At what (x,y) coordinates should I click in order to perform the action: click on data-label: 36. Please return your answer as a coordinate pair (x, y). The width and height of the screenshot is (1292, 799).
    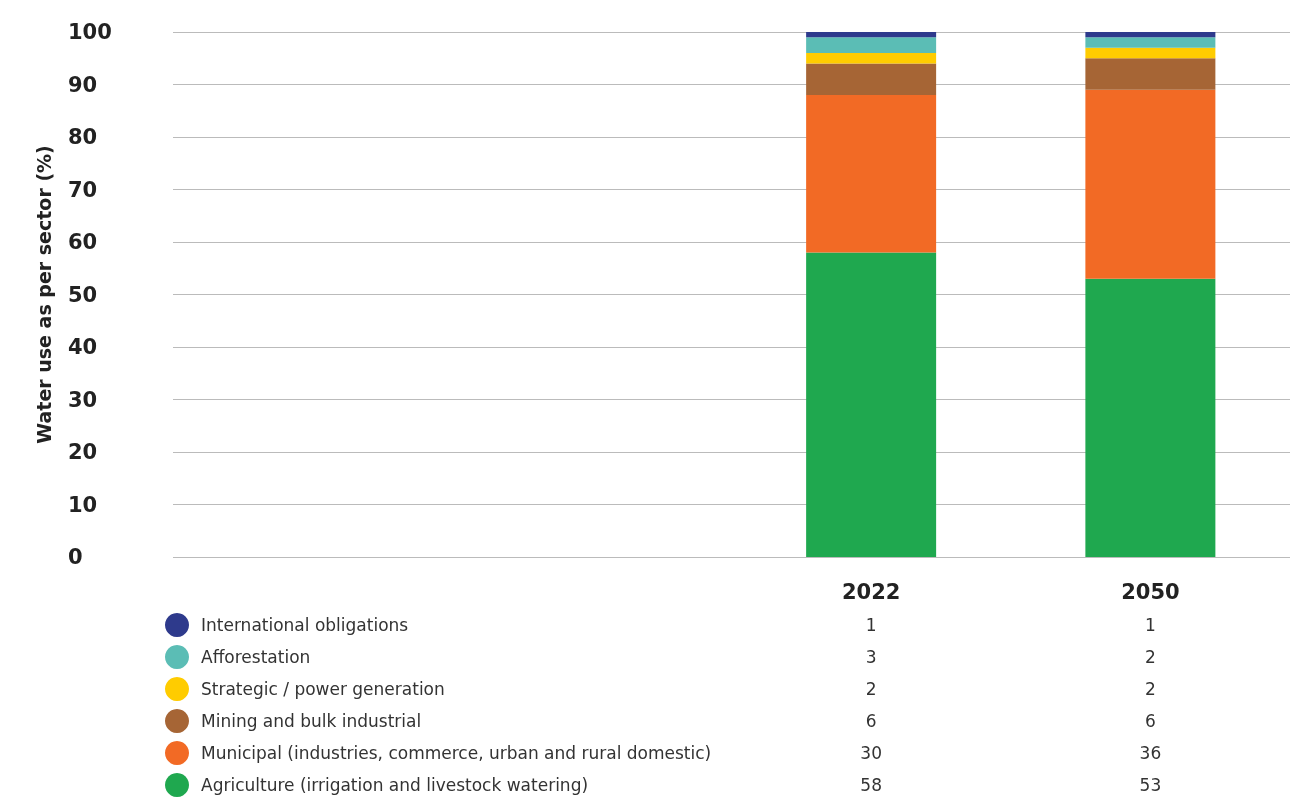
    Looking at the image, I should click on (1150, 753).